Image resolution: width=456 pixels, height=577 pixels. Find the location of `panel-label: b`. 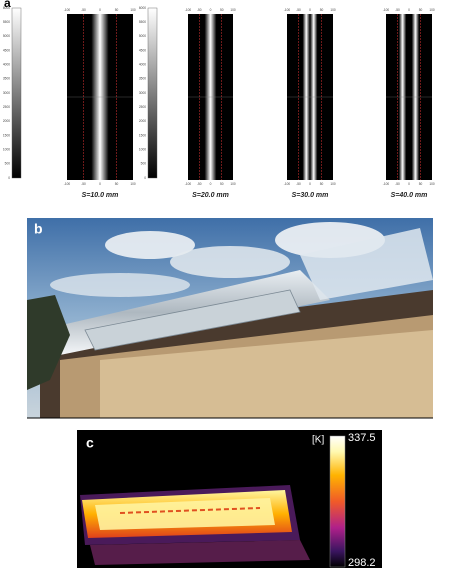

panel-label: b is located at coordinates (38, 229).